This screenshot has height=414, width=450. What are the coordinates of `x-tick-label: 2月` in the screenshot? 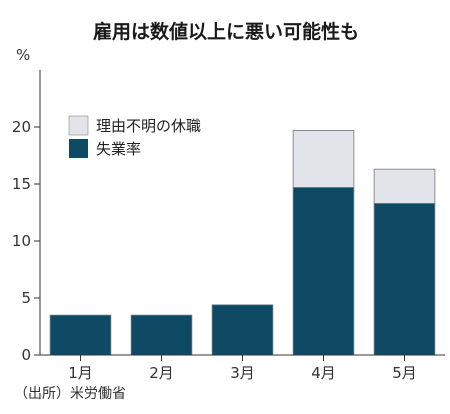 It's located at (161, 373).